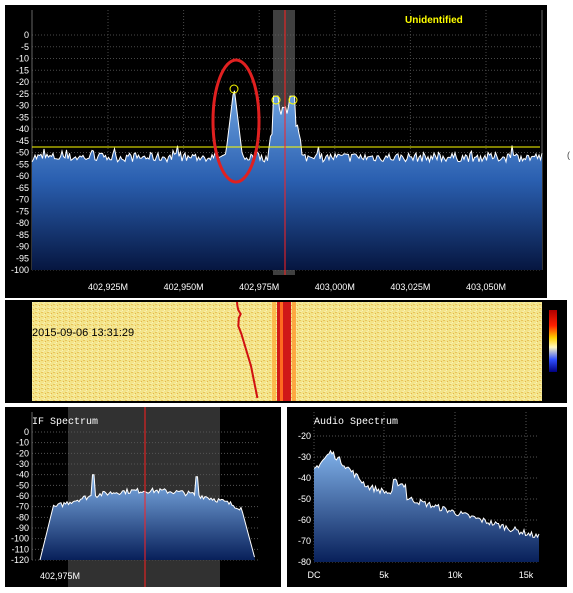 This screenshot has height=593, width=573. What do you see at coordinates (22, 528) in the screenshot?
I see `if-y-tick-label: -90` at bounding box center [22, 528].